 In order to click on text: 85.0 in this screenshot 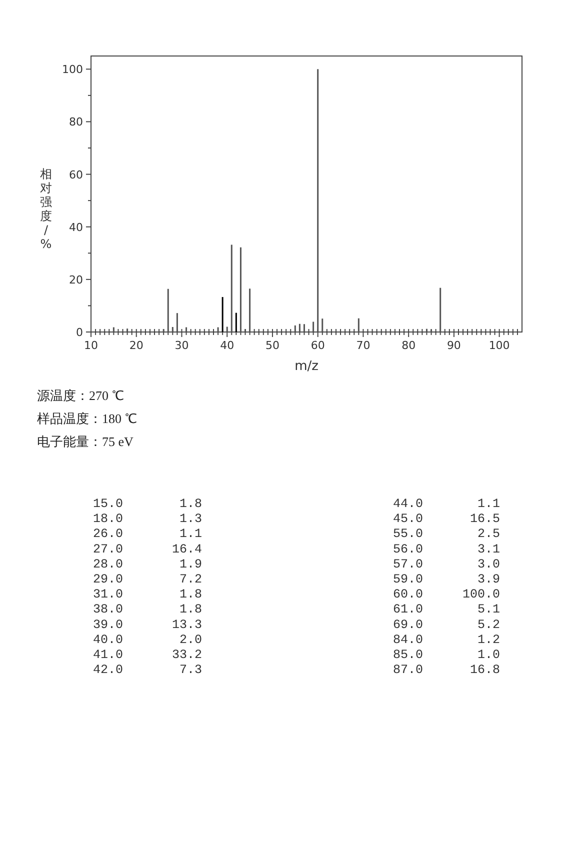, I will do `click(407, 655)`.